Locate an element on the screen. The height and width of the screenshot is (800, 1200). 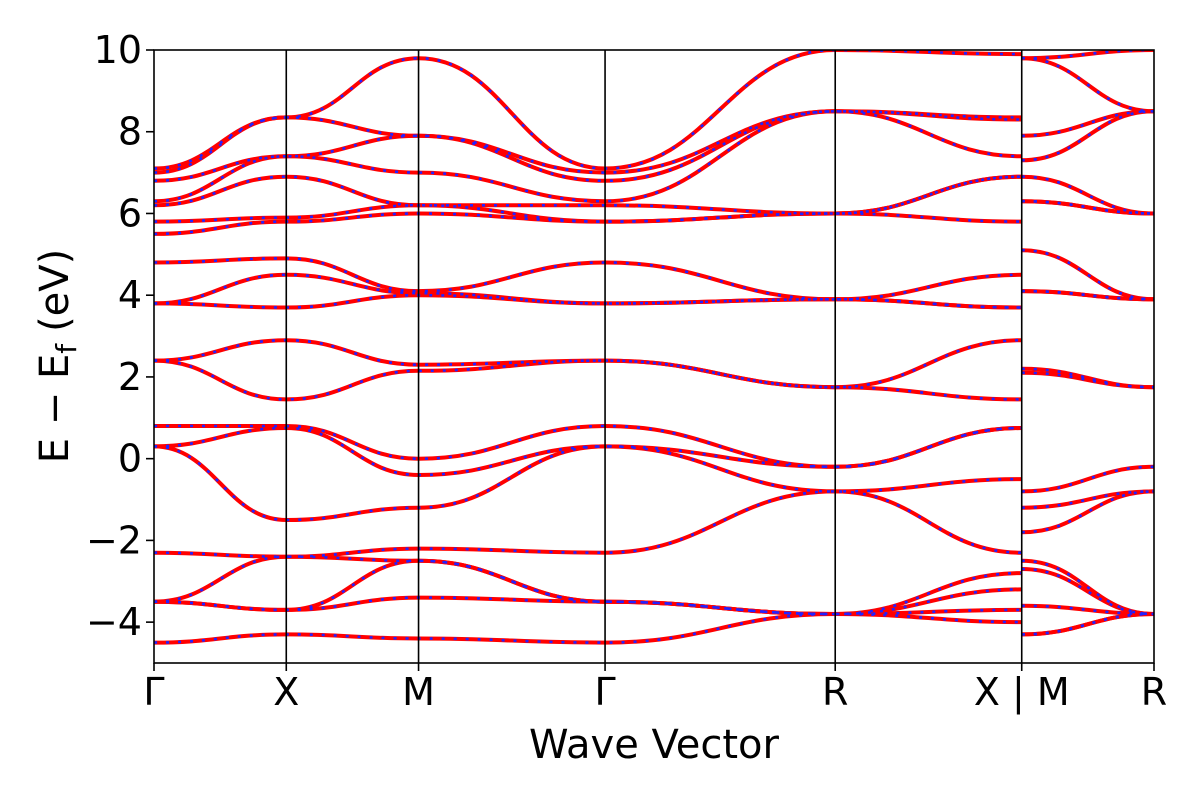
band-18-red-line is located at coordinates (654, 146).